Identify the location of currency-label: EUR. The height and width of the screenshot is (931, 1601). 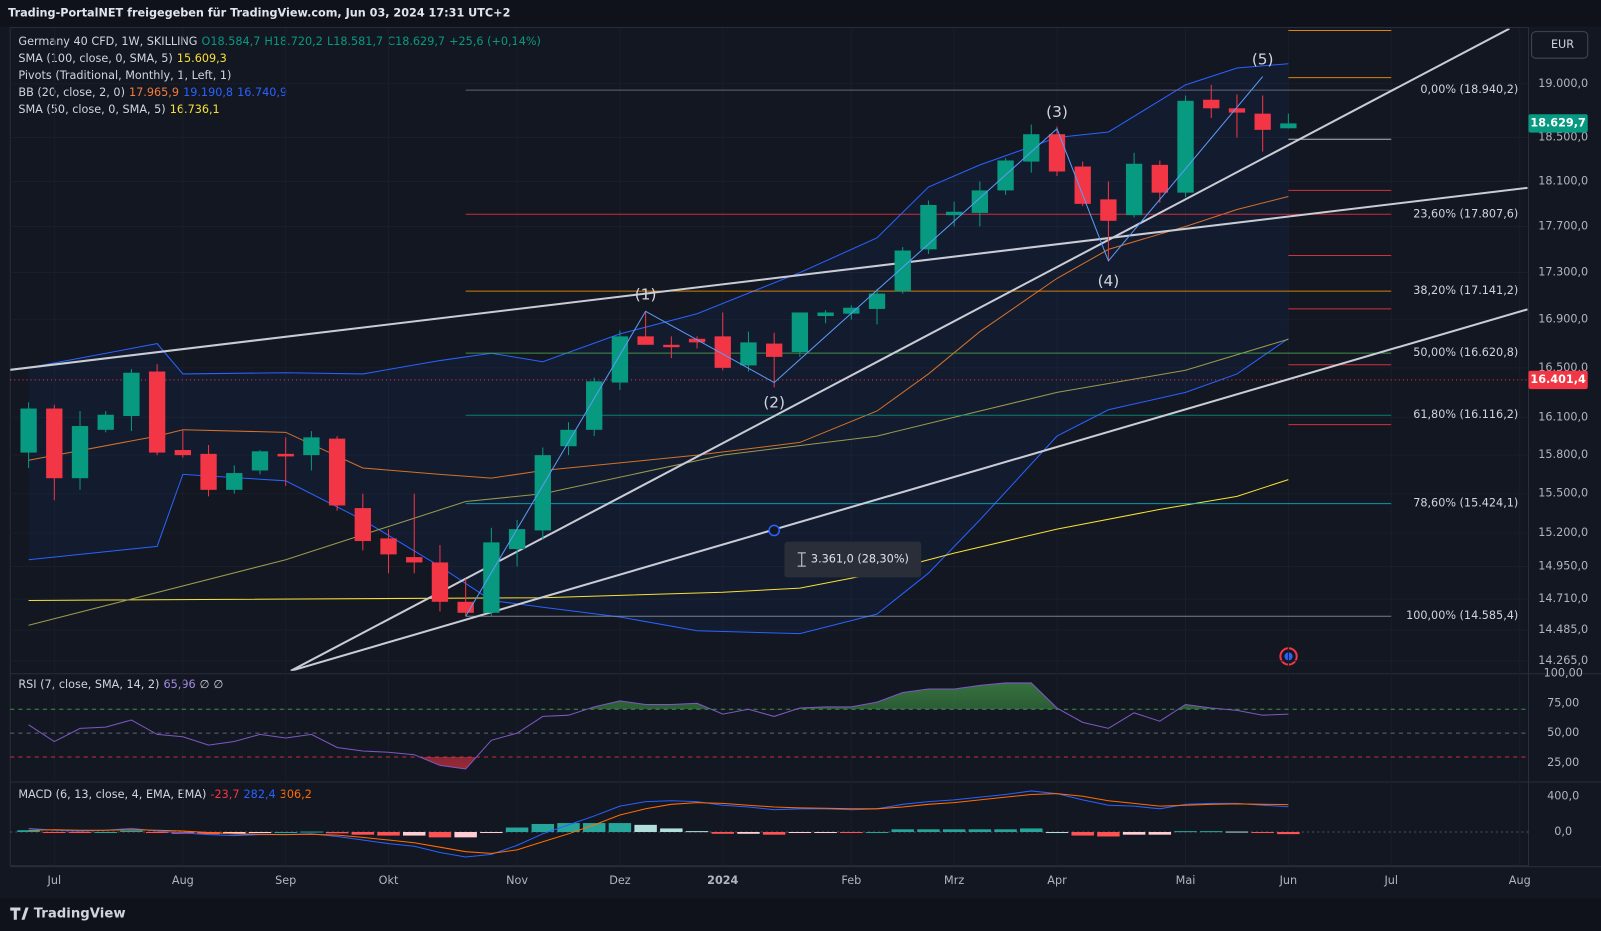
(1562, 44).